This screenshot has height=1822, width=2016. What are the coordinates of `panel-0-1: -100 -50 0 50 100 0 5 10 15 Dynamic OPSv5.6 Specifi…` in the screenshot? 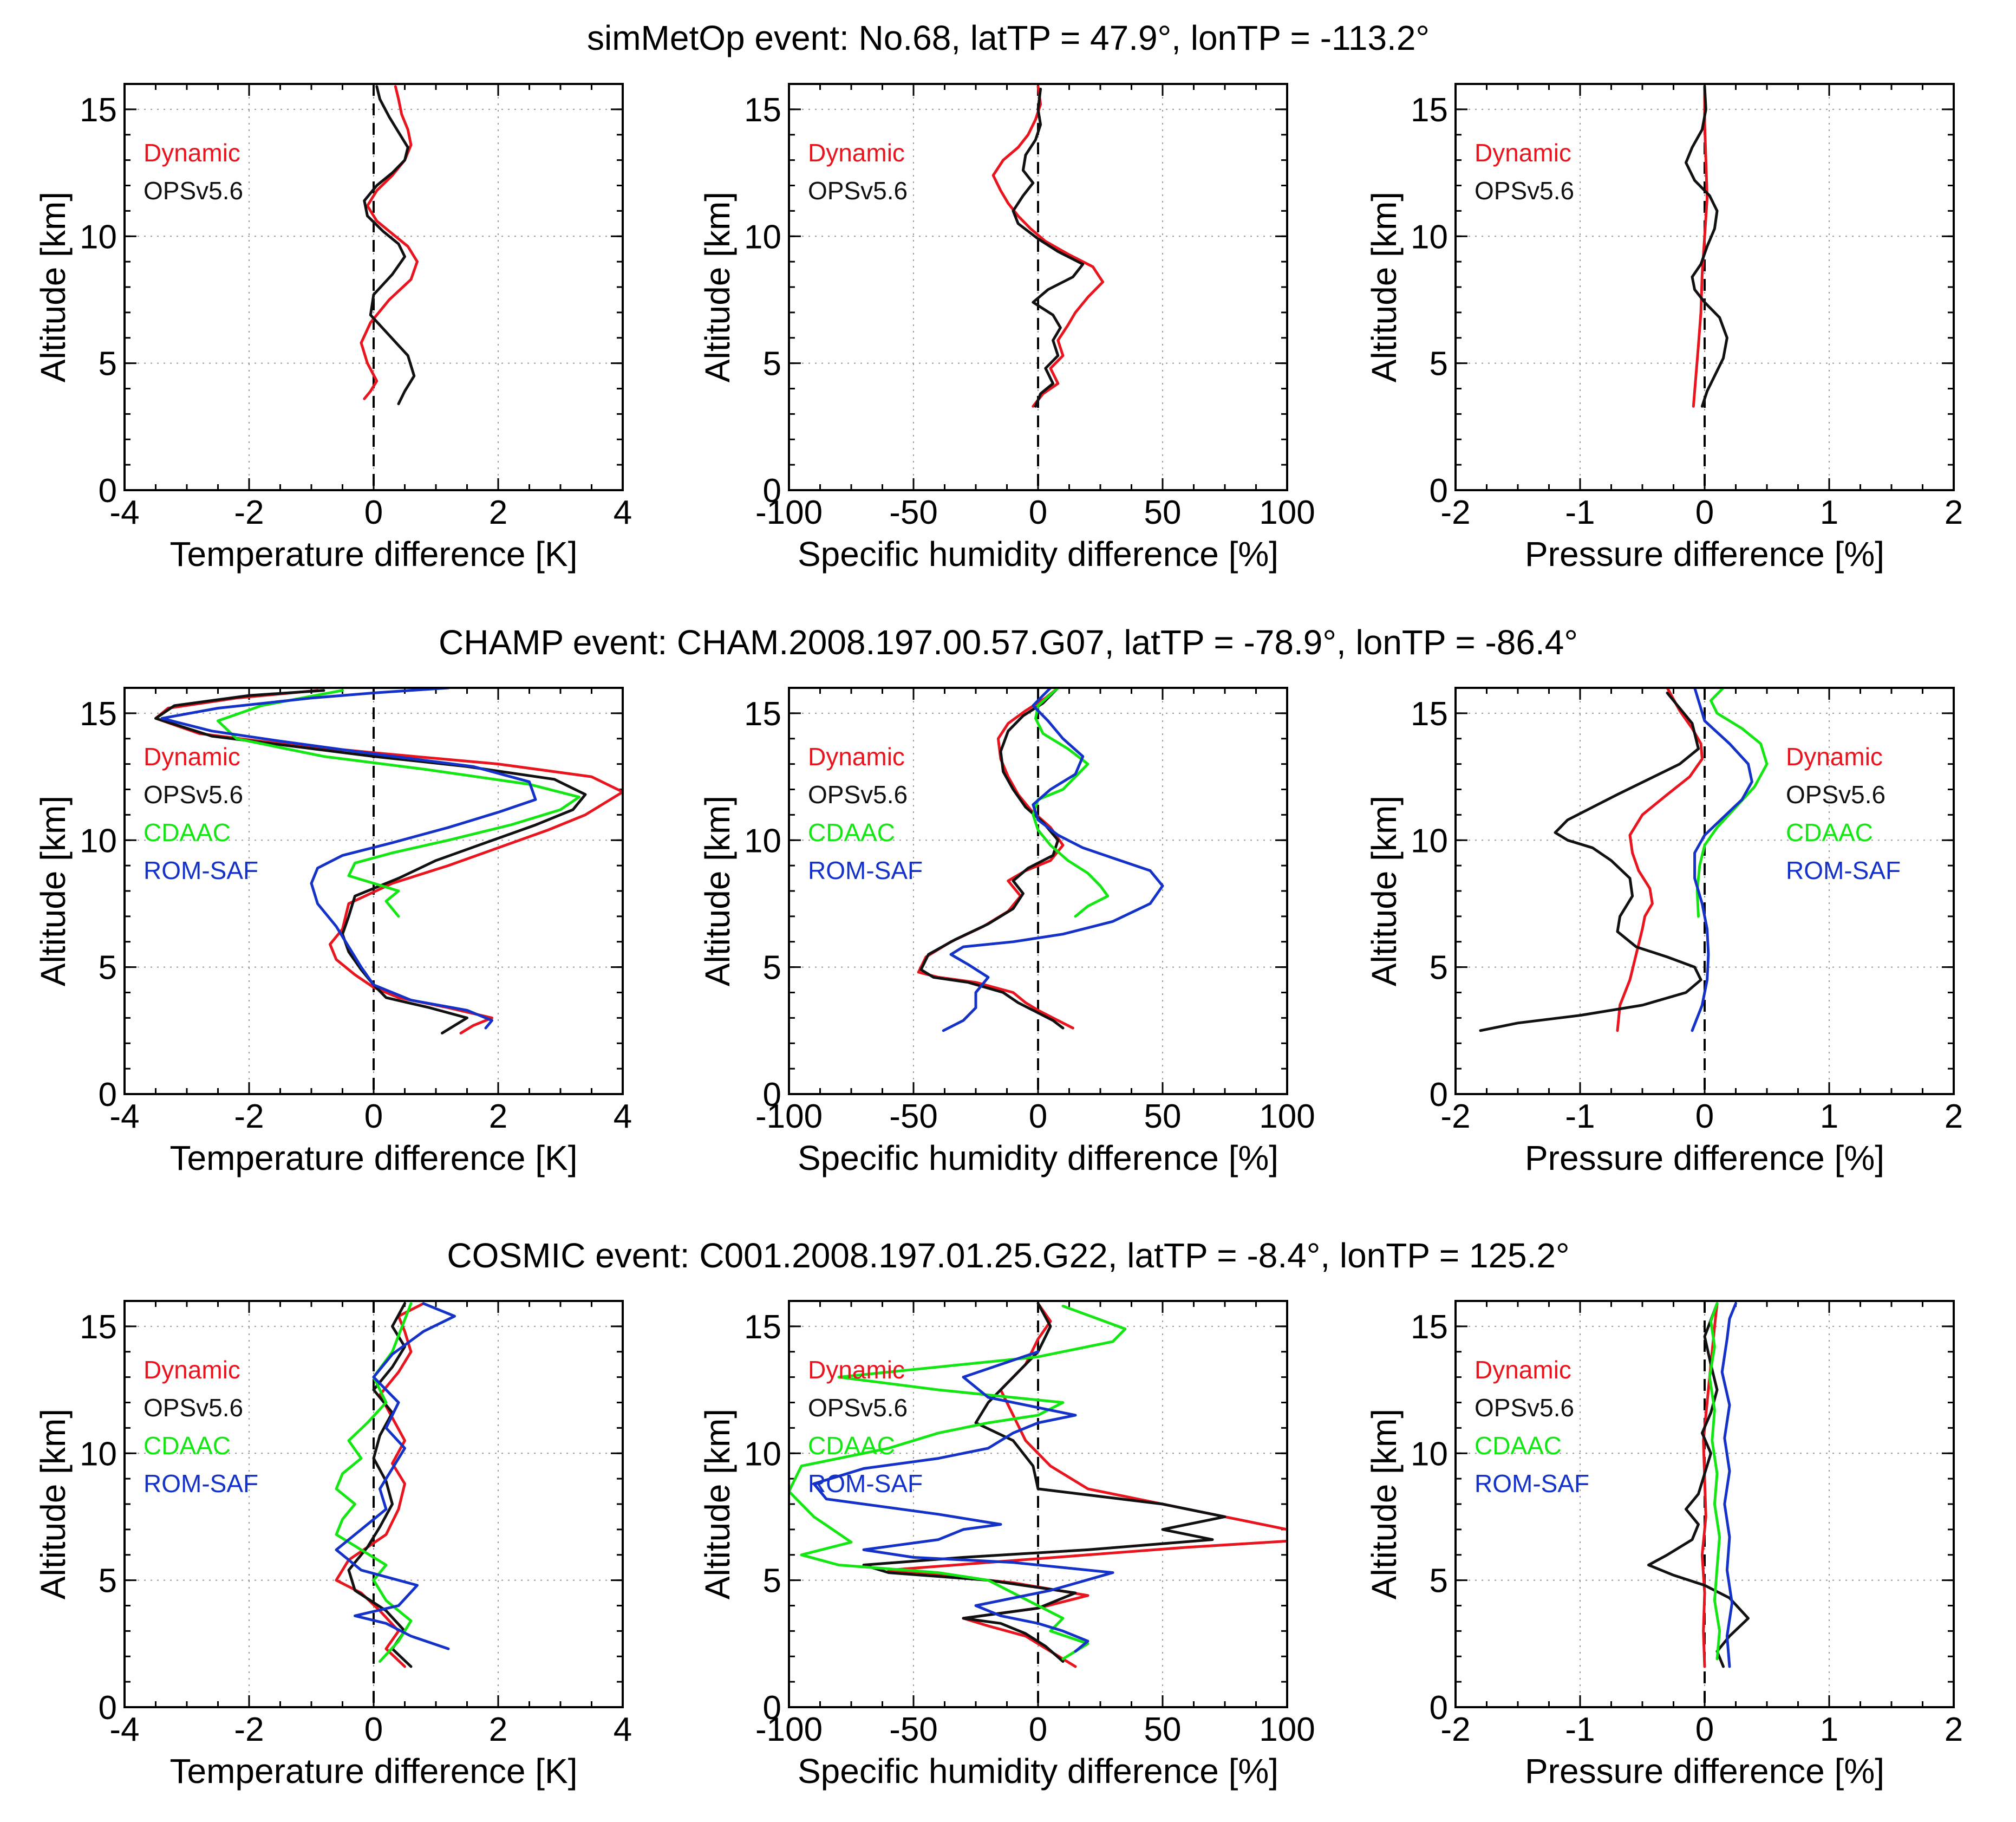 It's located at (1007, 328).